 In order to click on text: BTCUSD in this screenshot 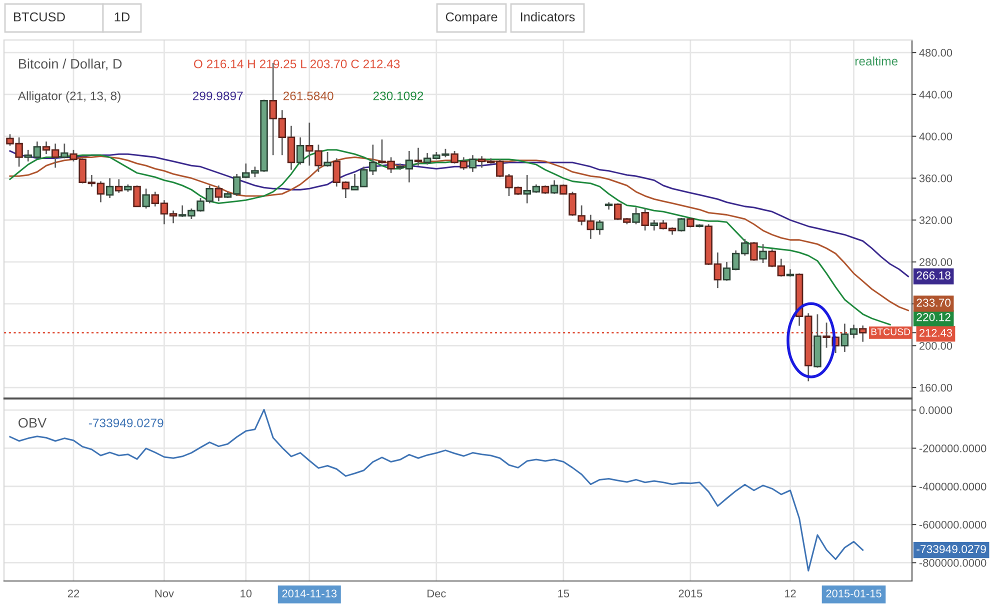, I will do `click(39, 17)`.